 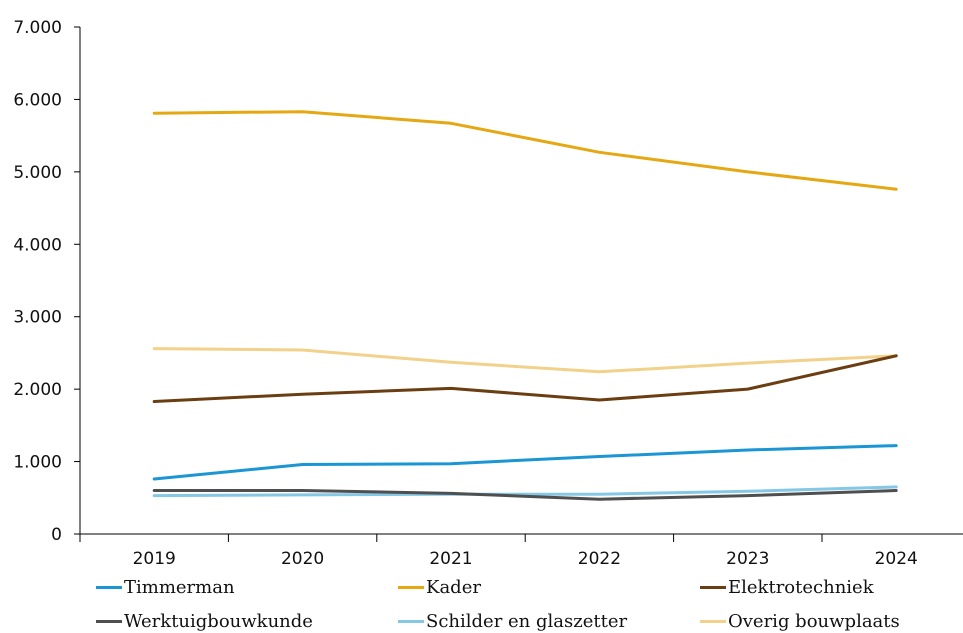 I want to click on series-line-schilder-en-glaszetter, so click(x=525, y=491).